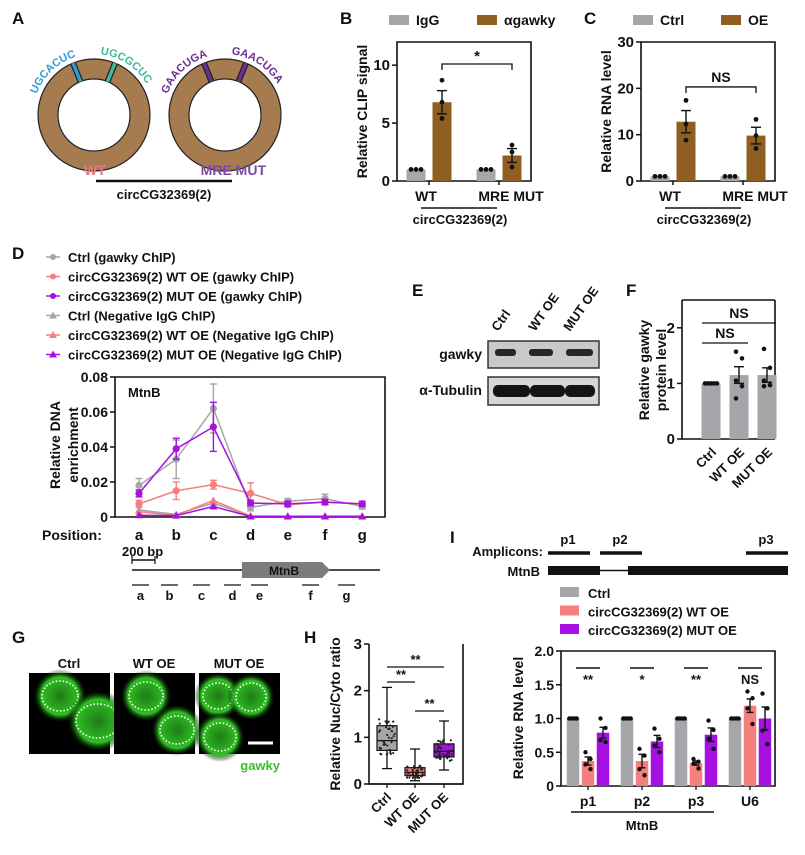 This screenshot has width=805, height=855. Describe the element at coordinates (185, 296) in the screenshot. I see `legend-label: circCG32369(2) MUT OE (gawky ChIP)` at that location.